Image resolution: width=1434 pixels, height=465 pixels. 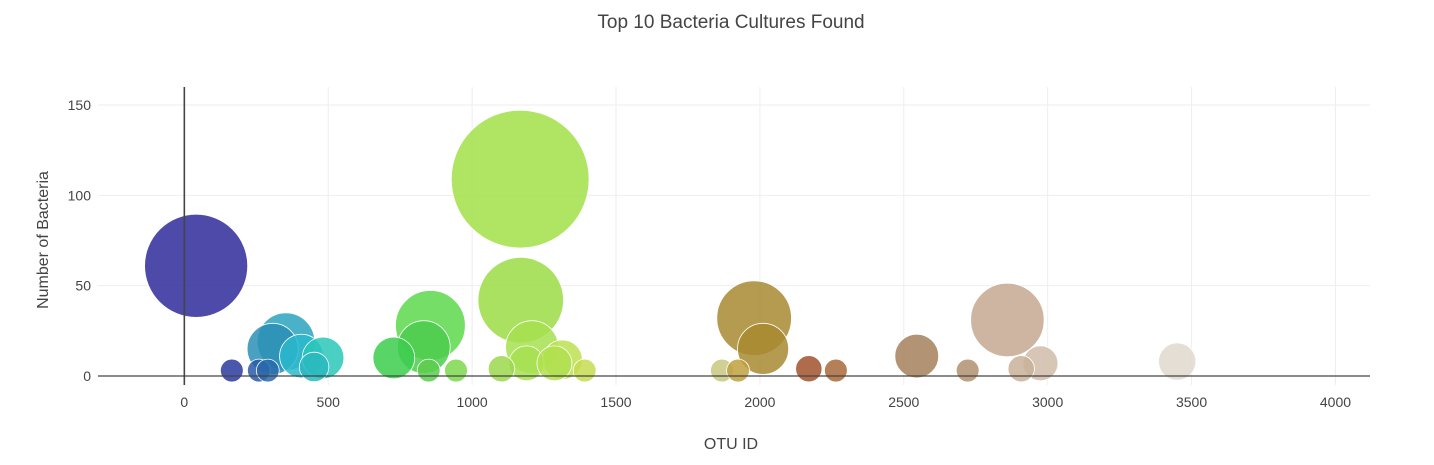 I want to click on x-tick-label: 3000, so click(x=1047, y=402).